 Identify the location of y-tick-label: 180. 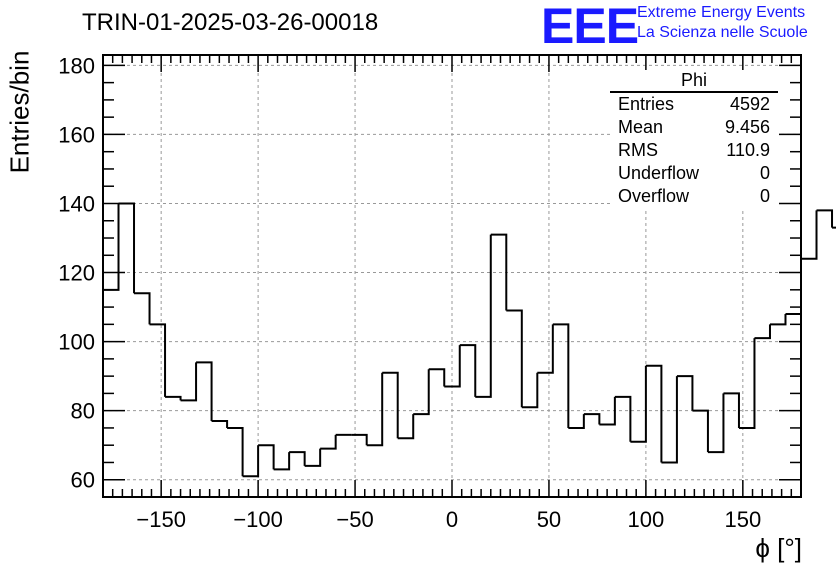
(76, 65).